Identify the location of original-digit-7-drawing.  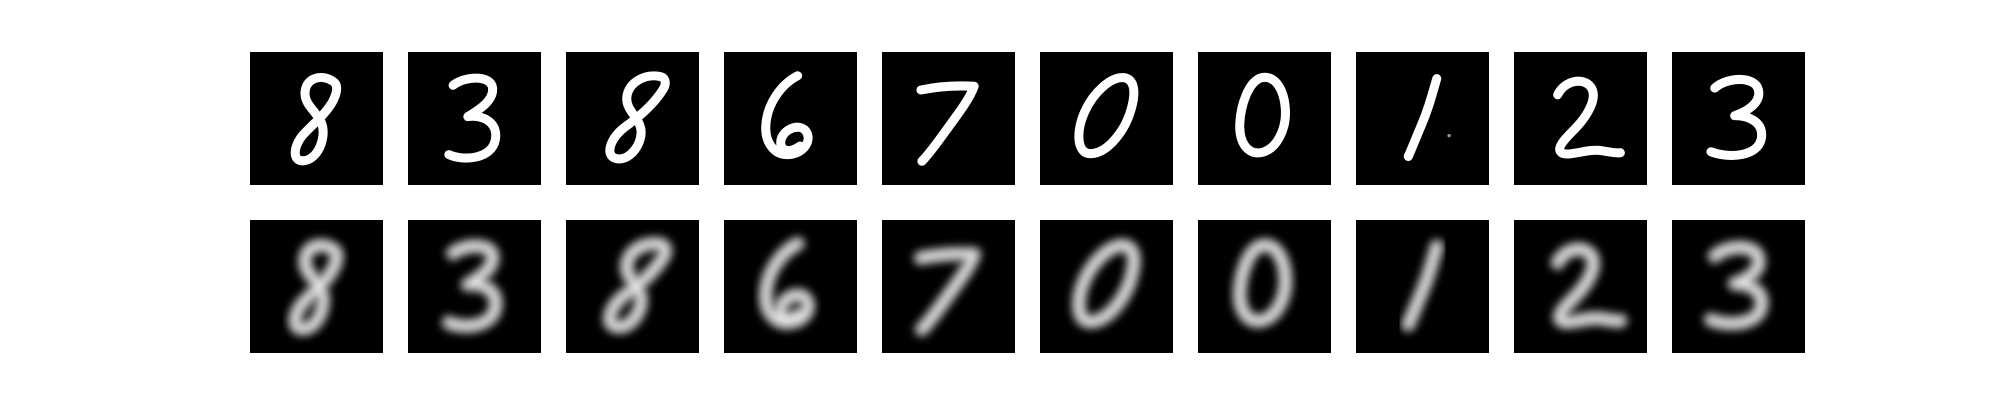
(948, 118).